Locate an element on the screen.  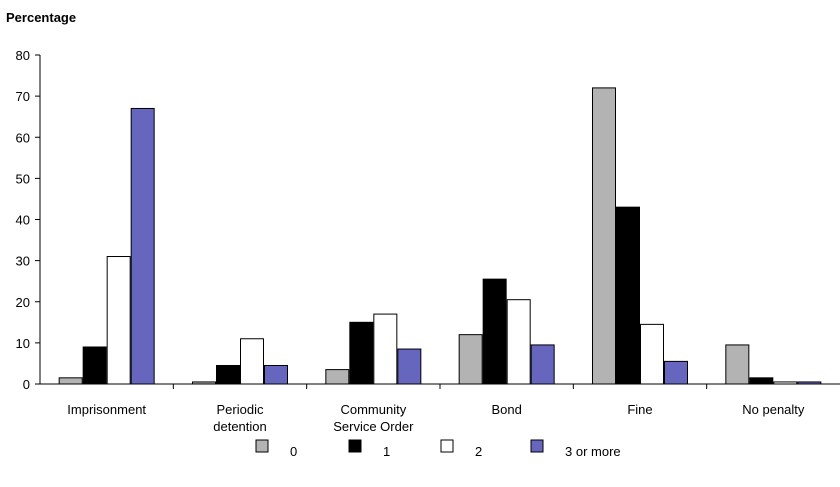
y-tick-label: 30 is located at coordinates (23, 261).